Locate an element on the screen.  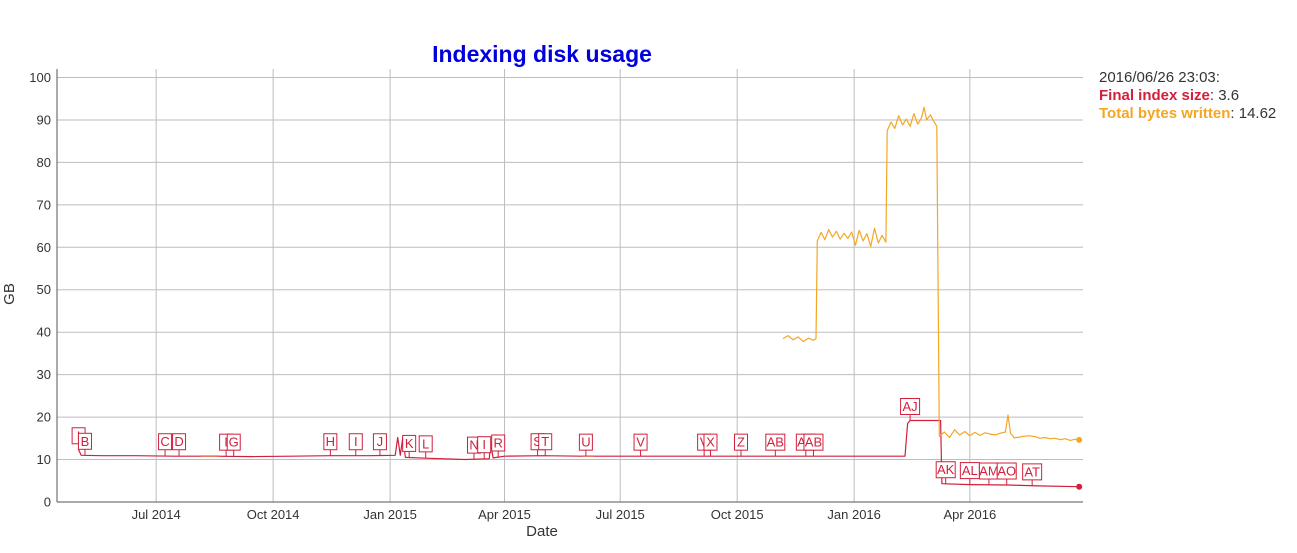
chart-title: Indexing disk usage is located at coordinates (542, 54).